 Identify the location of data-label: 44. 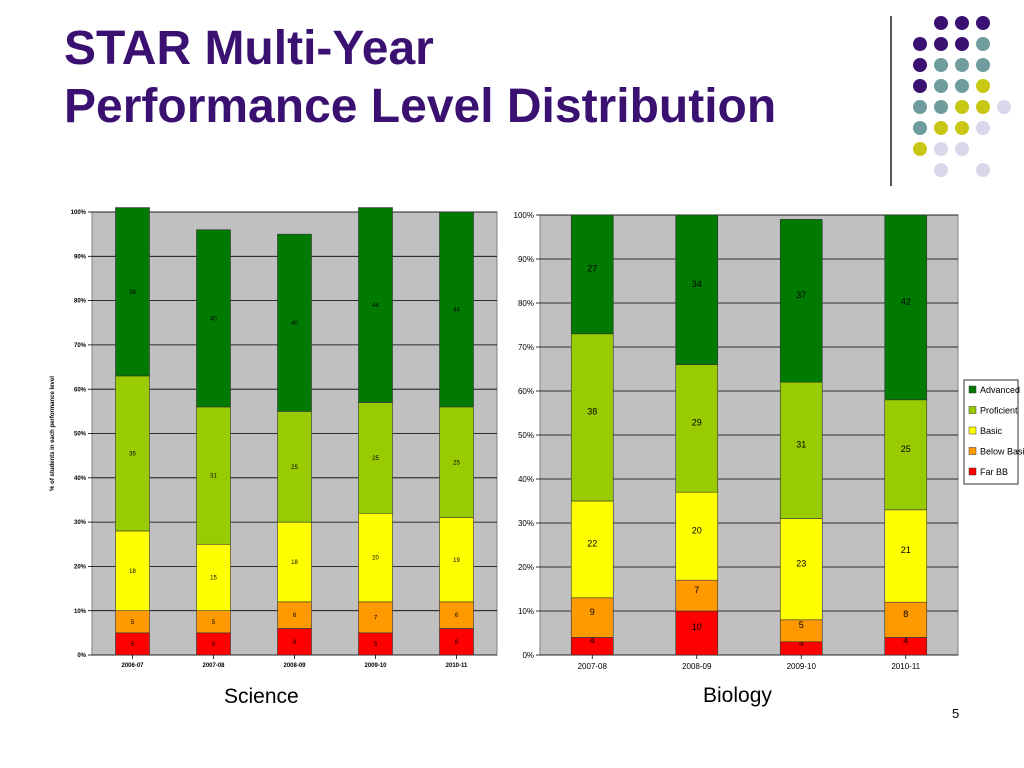
(456, 311).